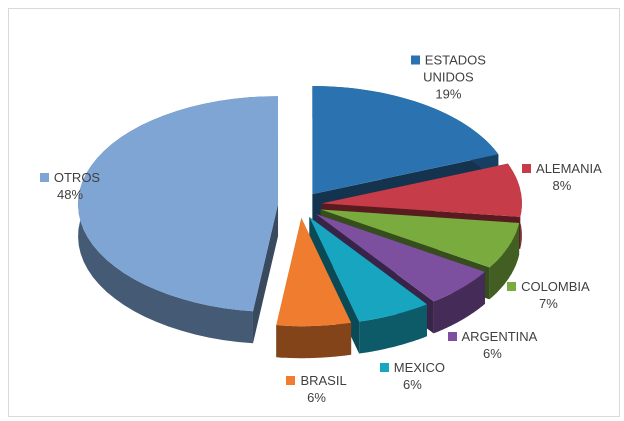  Describe the element at coordinates (419, 367) in the screenshot. I see `category-label: MEXICO` at that location.